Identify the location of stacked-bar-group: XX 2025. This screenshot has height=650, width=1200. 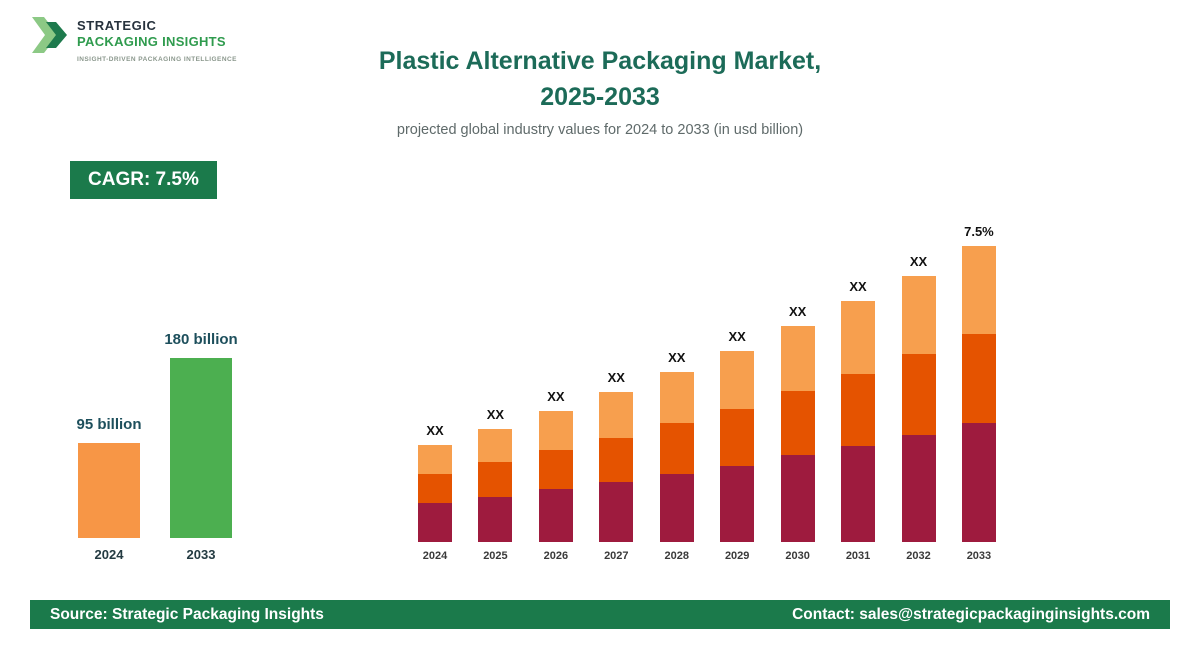
(495, 484).